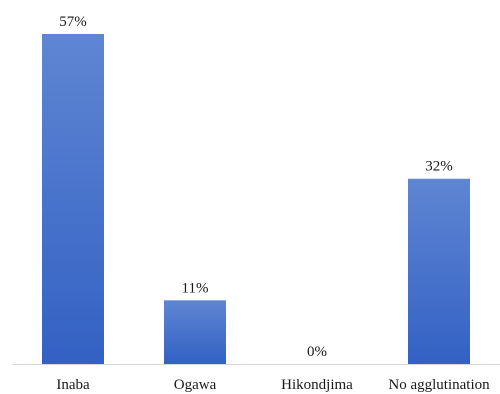  Describe the element at coordinates (273, 385) in the screenshot. I see `category-labels-group: Inaba Ogawa Hikondjima No agglutination` at that location.